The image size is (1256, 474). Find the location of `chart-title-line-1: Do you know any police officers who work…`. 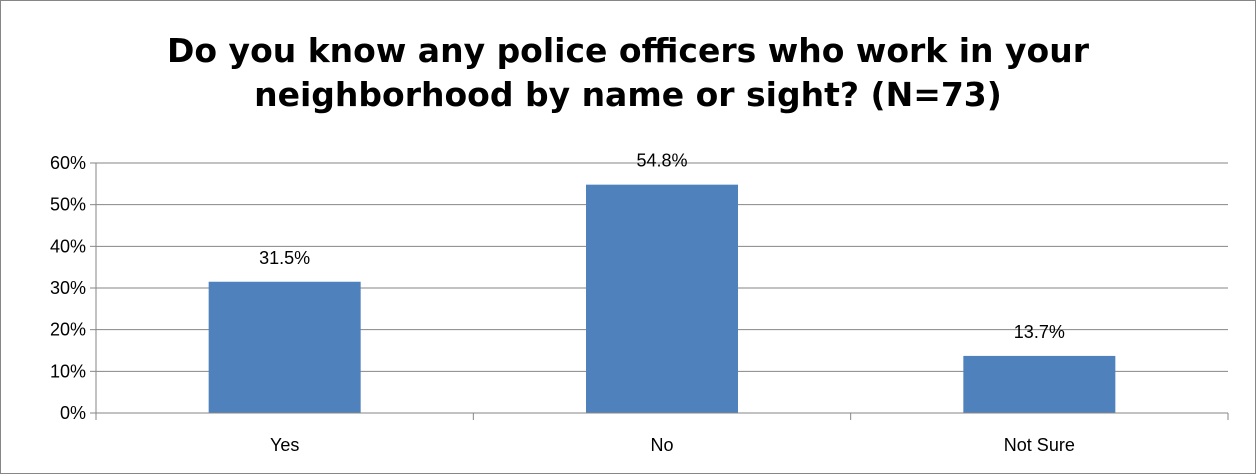

chart-title-line-1: Do you know any police officers who work… is located at coordinates (628, 50).